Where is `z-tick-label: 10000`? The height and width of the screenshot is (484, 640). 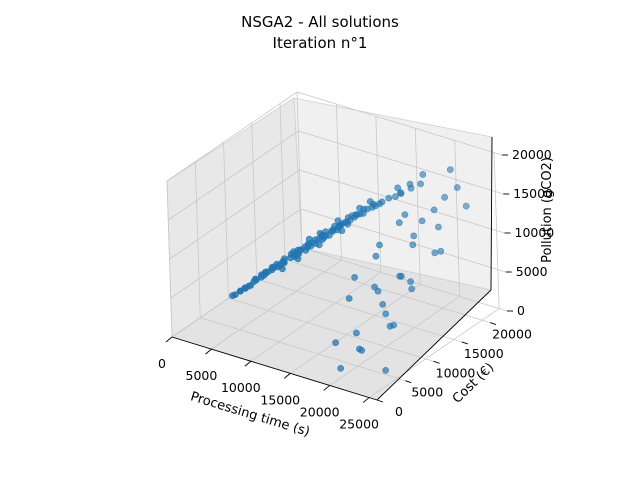
z-tick-label: 10000 is located at coordinates (535, 232).